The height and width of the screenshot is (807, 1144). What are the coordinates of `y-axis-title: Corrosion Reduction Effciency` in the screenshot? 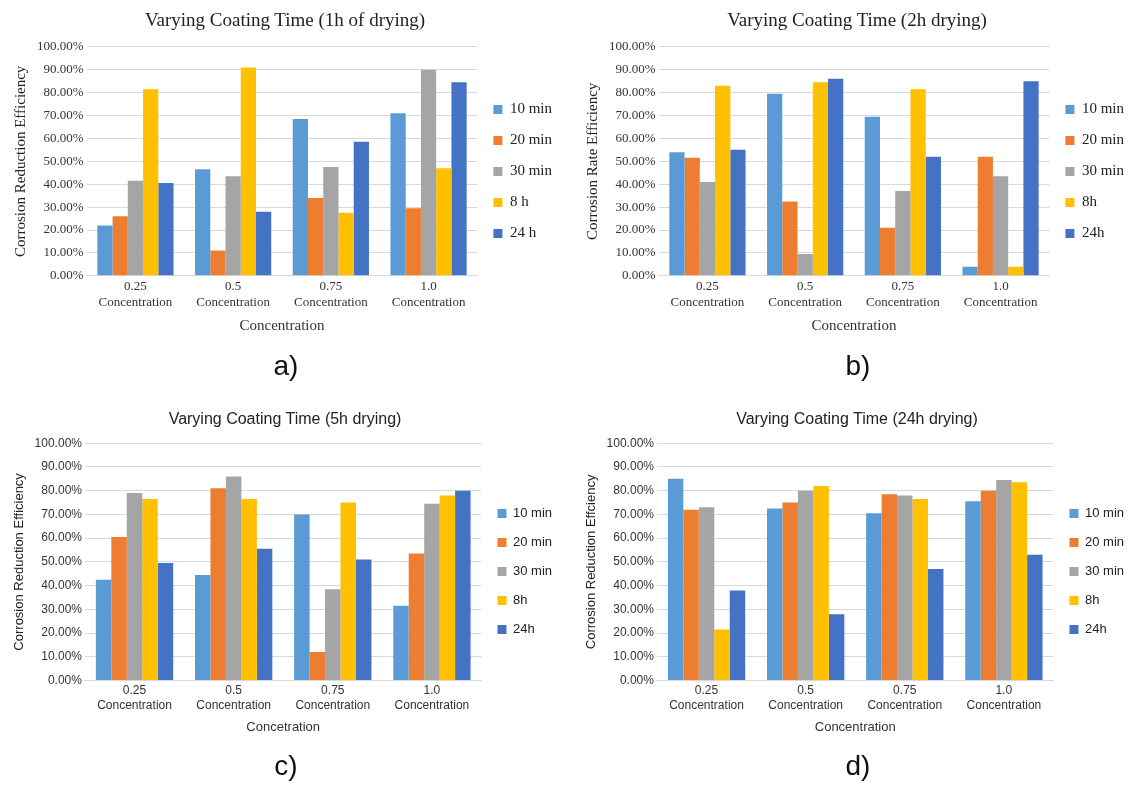 It's located at (591, 562).